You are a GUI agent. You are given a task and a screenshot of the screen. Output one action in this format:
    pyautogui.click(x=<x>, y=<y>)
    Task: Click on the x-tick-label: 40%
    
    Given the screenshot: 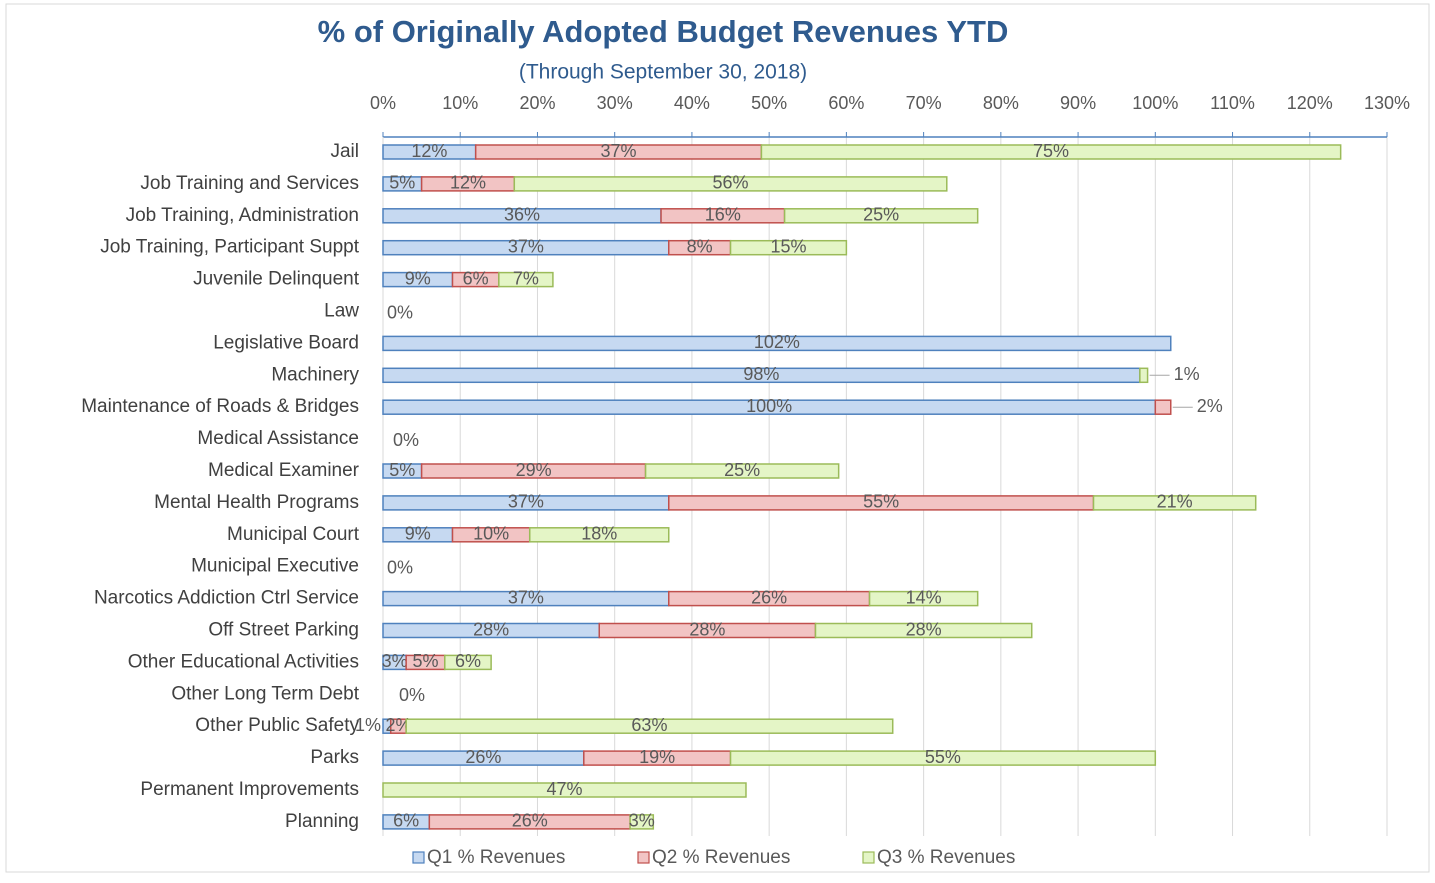 What is the action you would take?
    pyautogui.click(x=692, y=103)
    